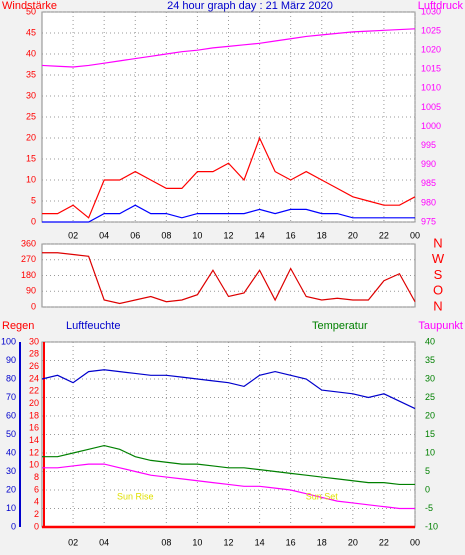  What do you see at coordinates (431, 11) in the screenshot?
I see `y2-tick-label: 1030` at bounding box center [431, 11].